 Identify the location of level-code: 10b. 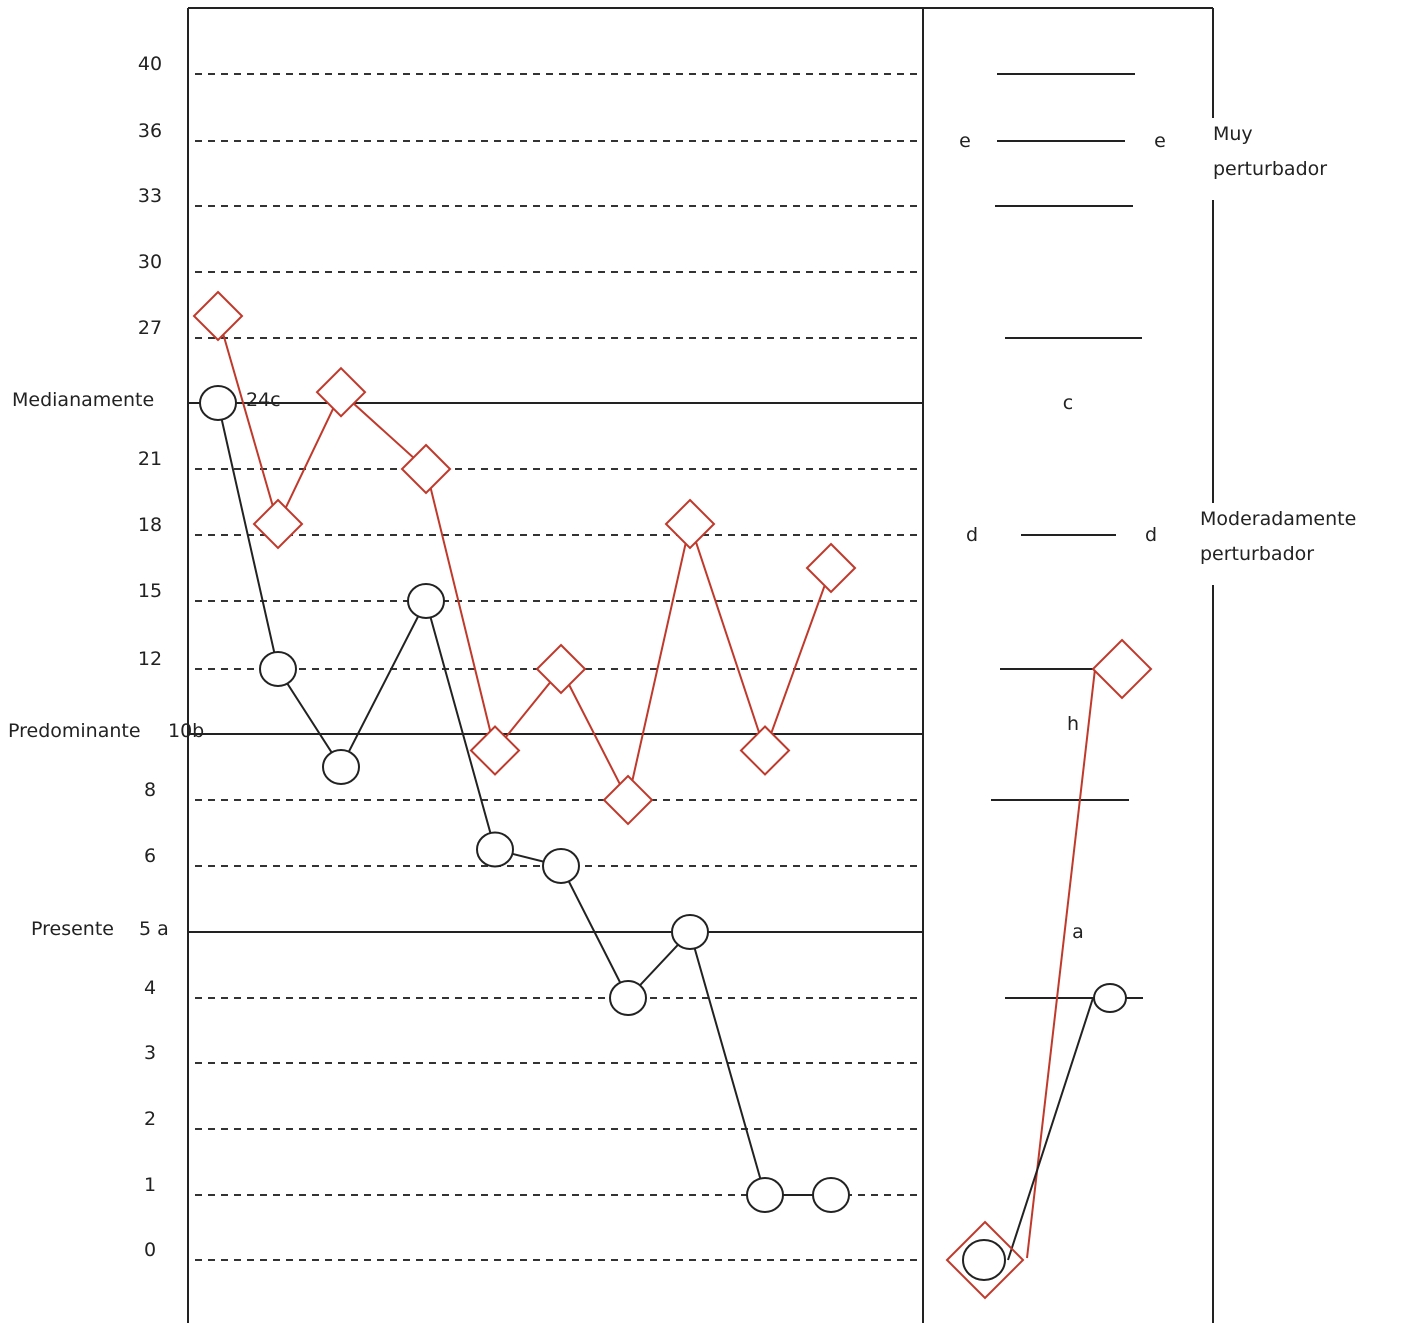
(186, 731).